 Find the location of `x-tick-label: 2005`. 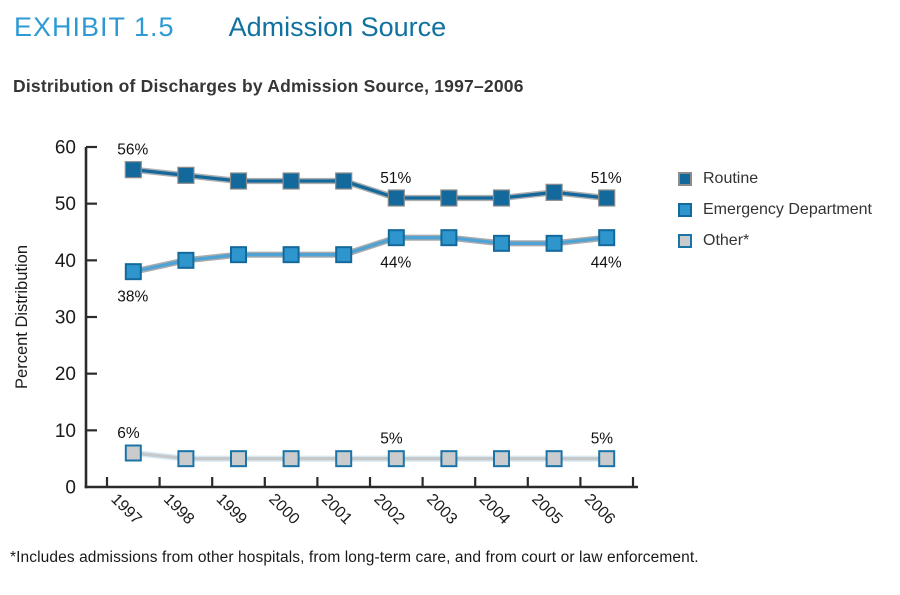

x-tick-label: 2005 is located at coordinates (546, 509).